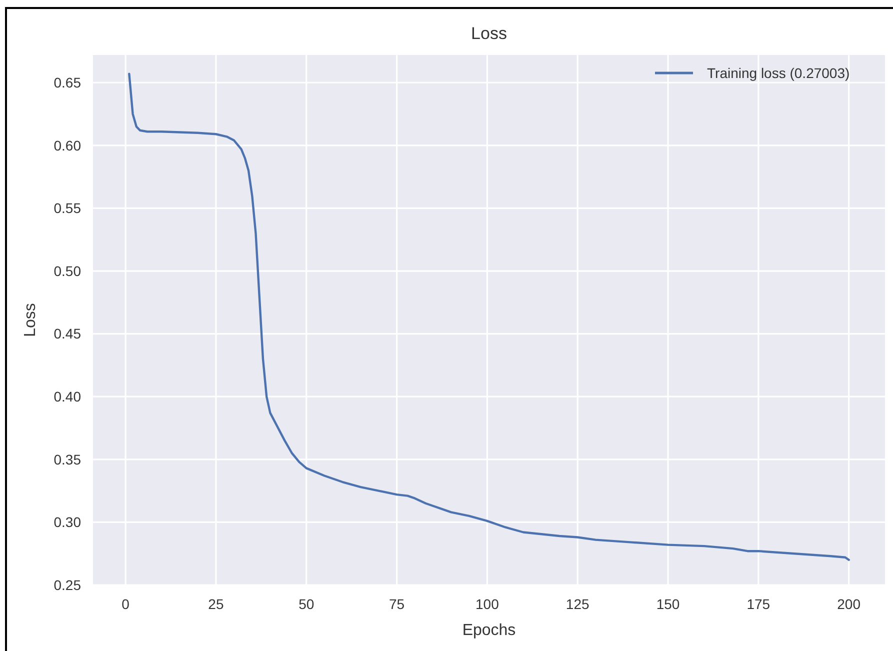  I want to click on y-tick-label: 0.50, so click(68, 270).